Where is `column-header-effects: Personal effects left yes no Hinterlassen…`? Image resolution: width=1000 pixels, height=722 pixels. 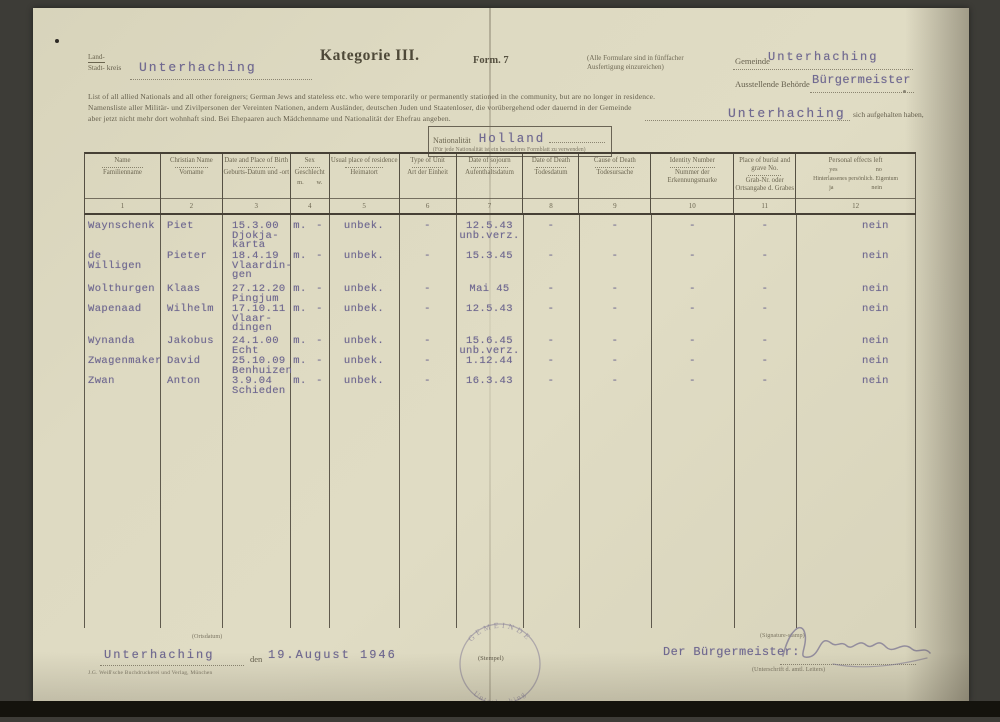
column-header-effects: Personal effects left yes no Hinterlassen… is located at coordinates (856, 183).